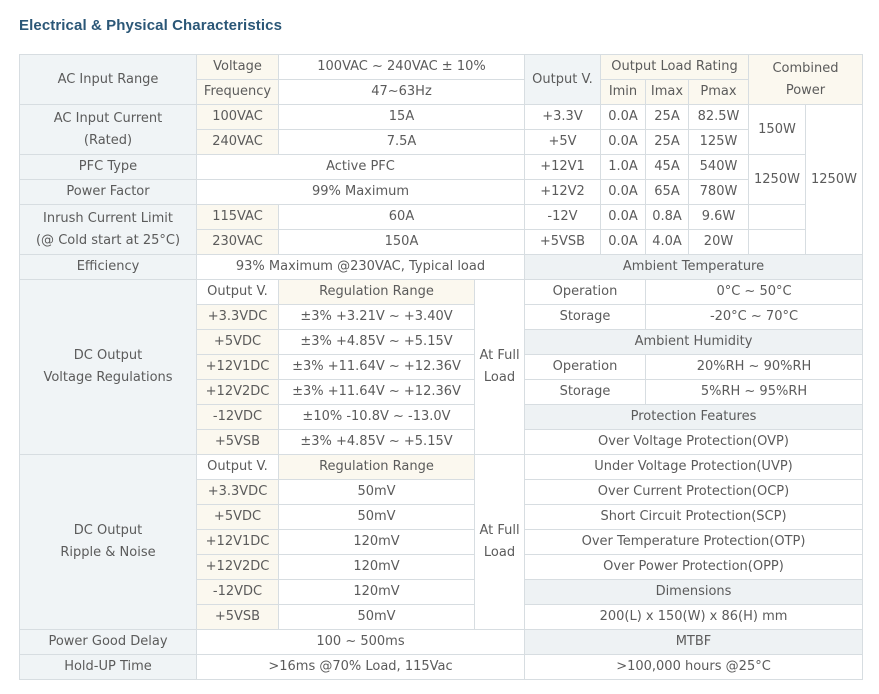 The image size is (879, 694). What do you see at coordinates (360, 167) in the screenshot?
I see `pfc-type-value: Active PFC` at bounding box center [360, 167].